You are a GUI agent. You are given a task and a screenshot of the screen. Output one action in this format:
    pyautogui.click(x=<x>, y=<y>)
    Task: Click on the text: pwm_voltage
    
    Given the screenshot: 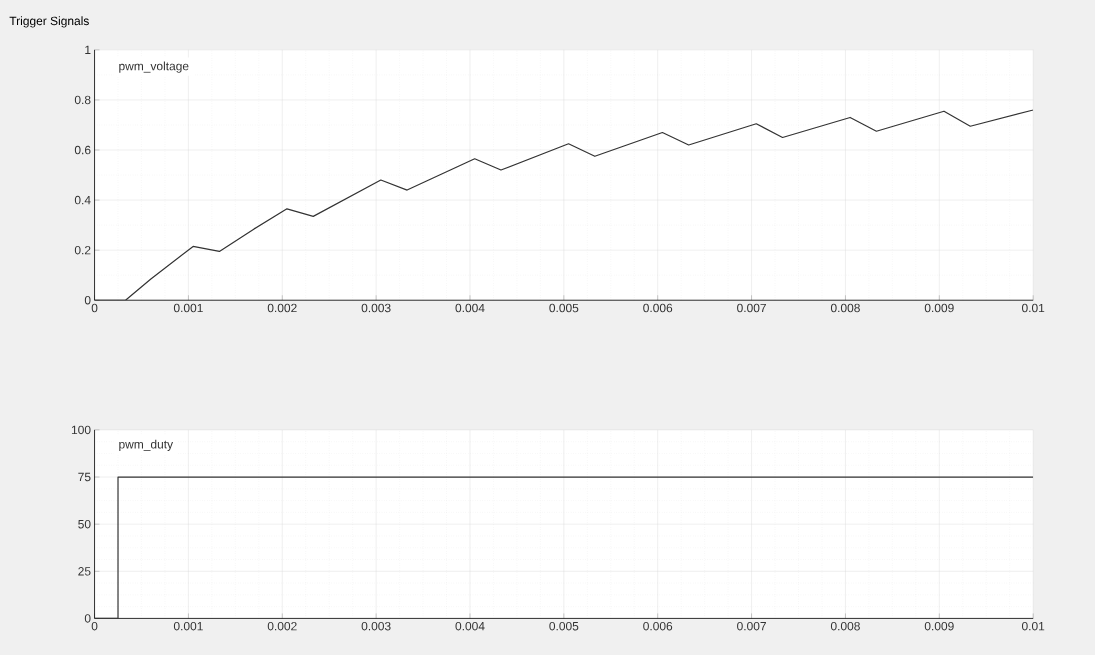 What is the action you would take?
    pyautogui.click(x=154, y=67)
    